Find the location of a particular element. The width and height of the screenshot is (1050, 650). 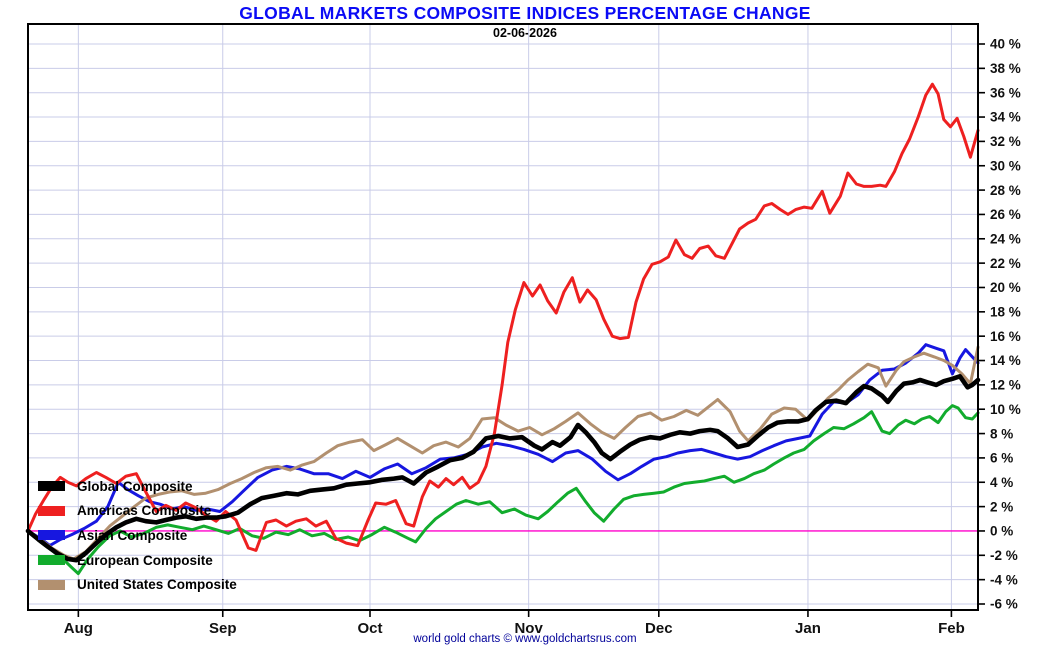

legend-swatch-asian-icon is located at coordinates (51, 535).